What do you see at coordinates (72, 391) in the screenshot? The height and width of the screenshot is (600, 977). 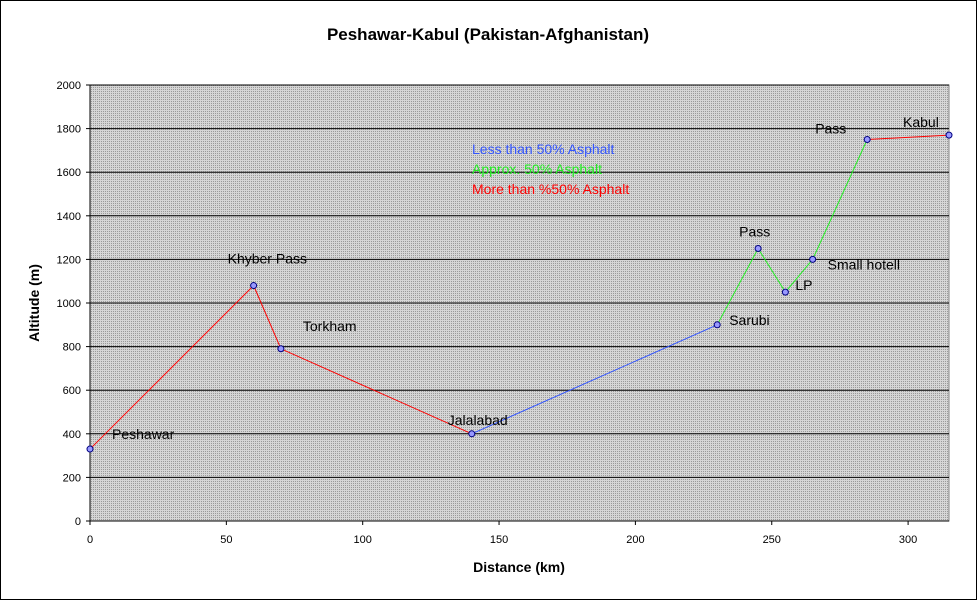 I see `y-tick-label: 600` at bounding box center [72, 391].